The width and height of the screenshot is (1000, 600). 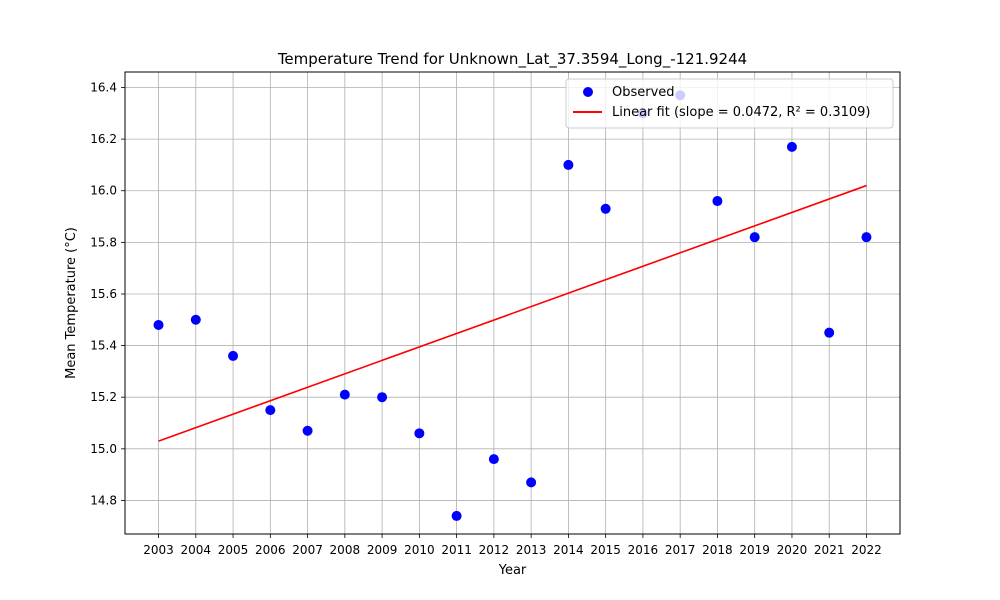 I want to click on x-tick-label: 2020, so click(x=792, y=550).